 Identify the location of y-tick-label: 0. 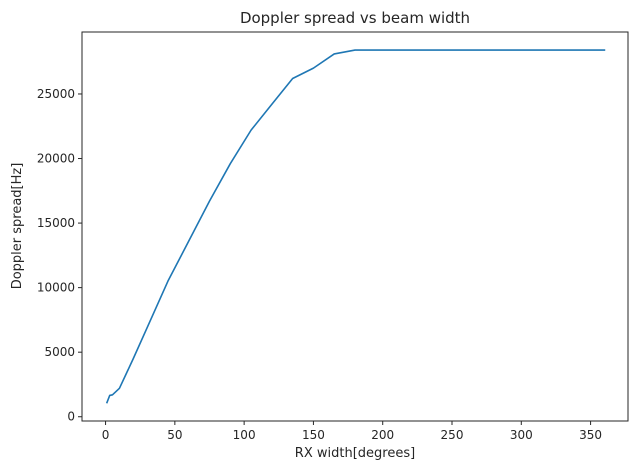
(71, 417).